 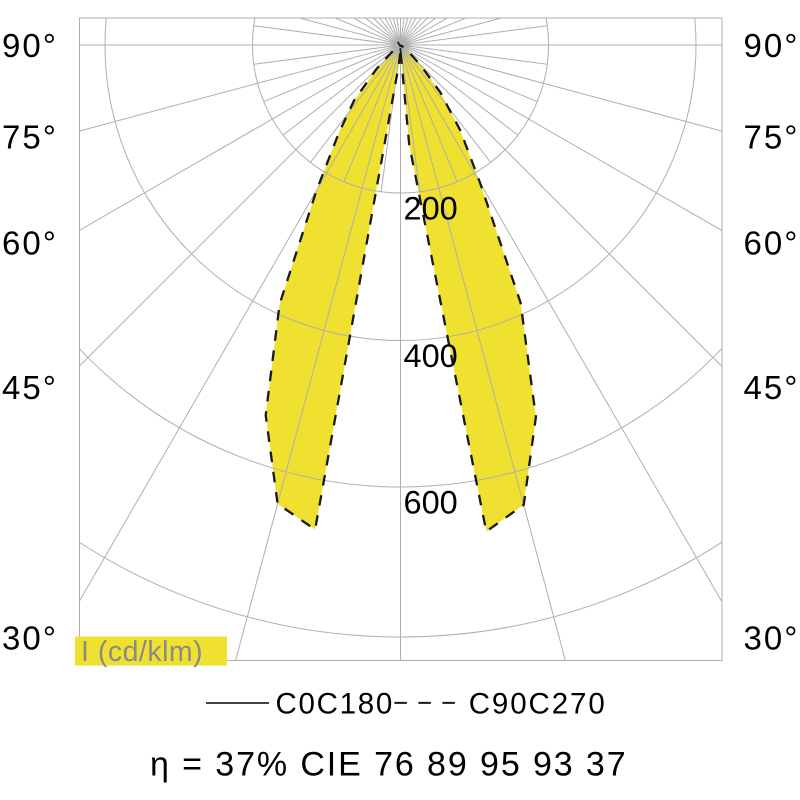 What do you see at coordinates (431, 503) in the screenshot?
I see `svg-text: 600` at bounding box center [431, 503].